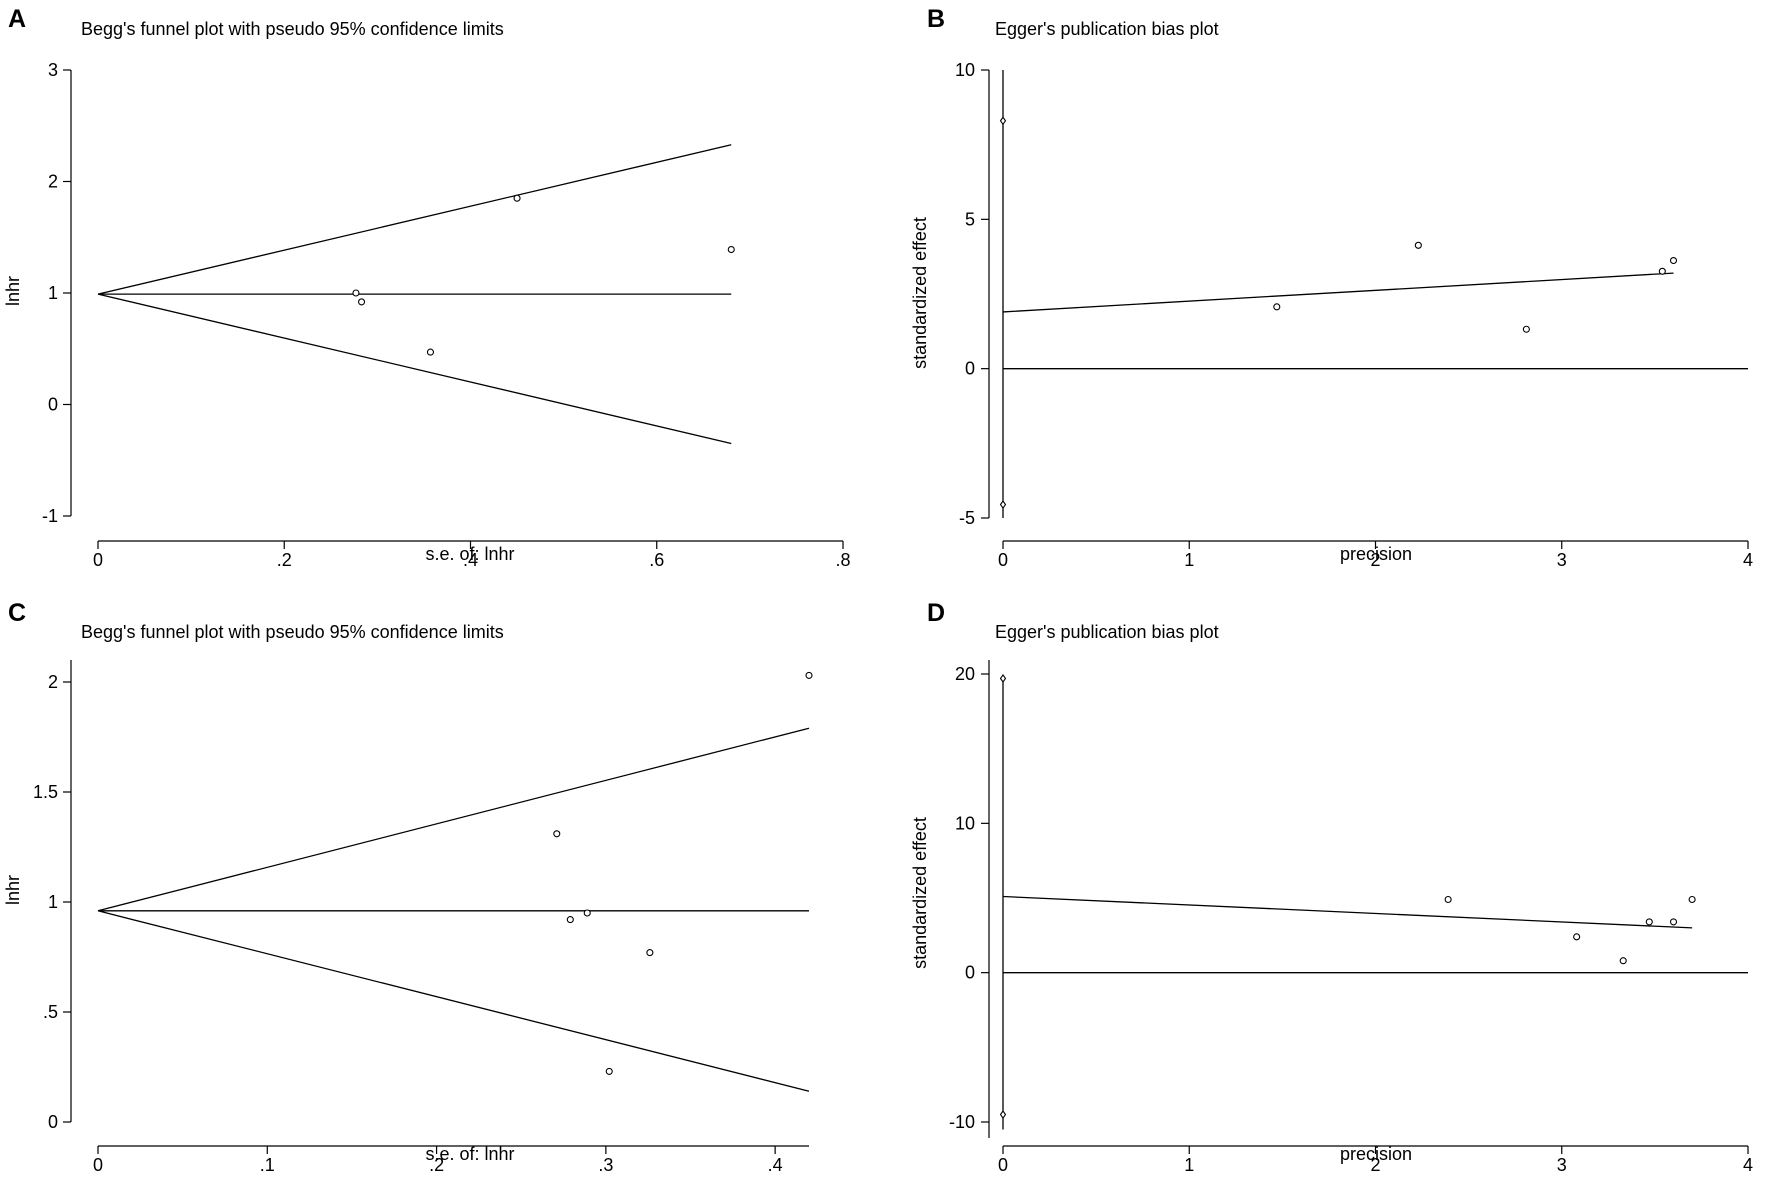  I want to click on y-tick-label: 5, so click(970, 219).